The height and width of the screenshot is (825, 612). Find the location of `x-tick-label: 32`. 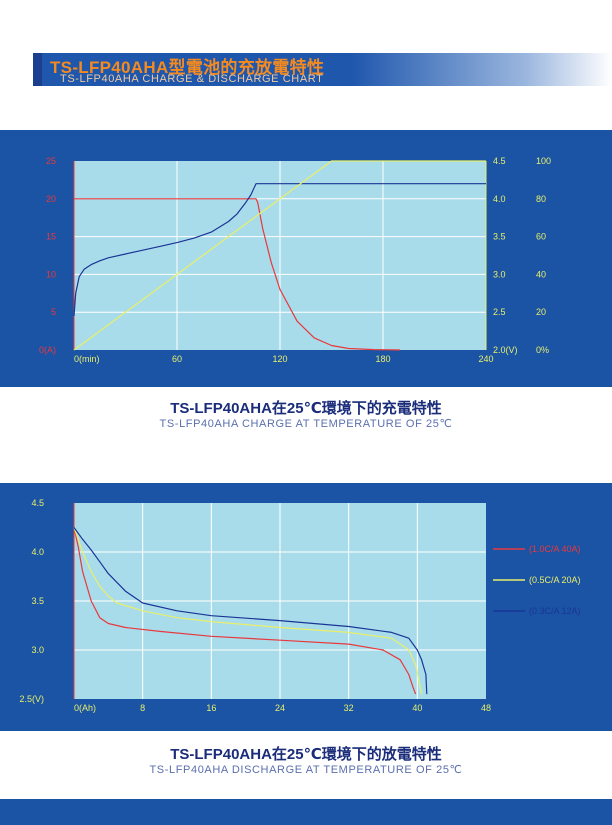

x-tick-label: 32 is located at coordinates (349, 708).